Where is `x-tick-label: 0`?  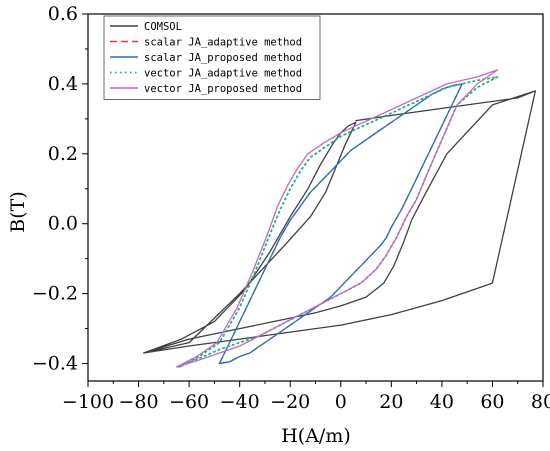
x-tick-label: 0 is located at coordinates (341, 402).